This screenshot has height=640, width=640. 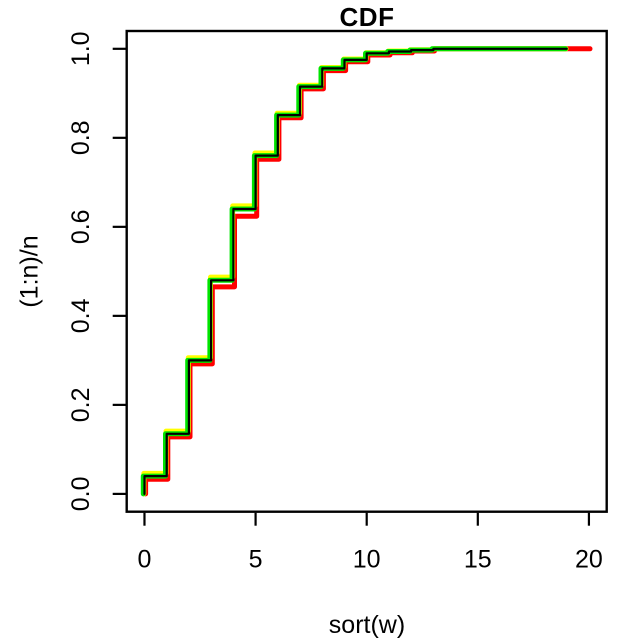 I want to click on x-tick-label: 5, so click(x=256, y=560).